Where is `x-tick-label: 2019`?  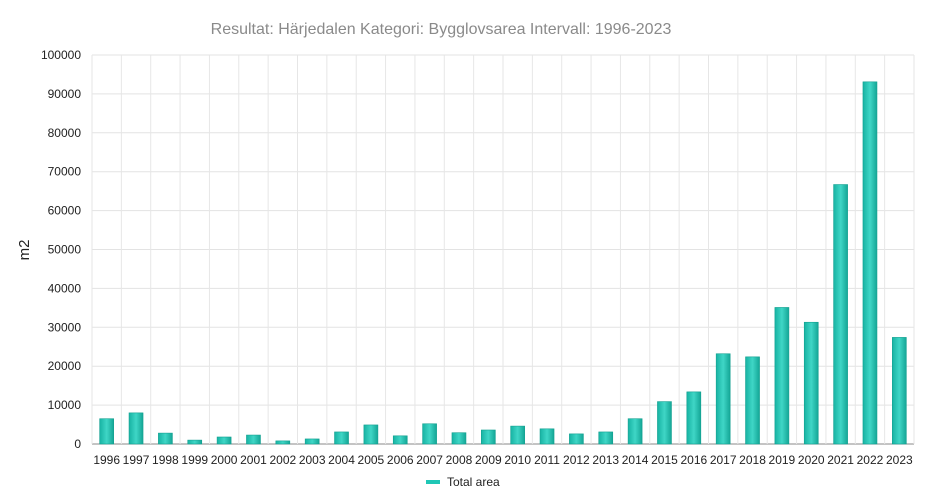 x-tick-label: 2019 is located at coordinates (782, 460).